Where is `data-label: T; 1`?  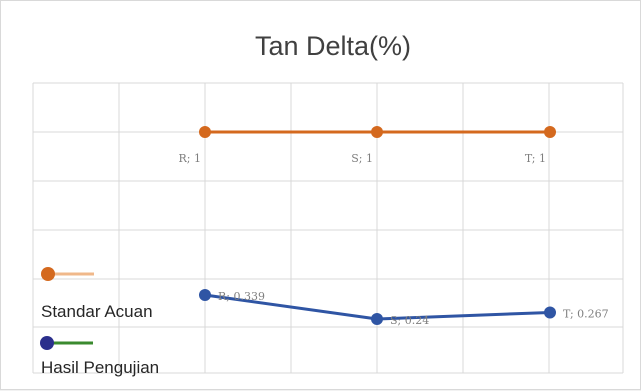 data-label: T; 1 is located at coordinates (535, 158).